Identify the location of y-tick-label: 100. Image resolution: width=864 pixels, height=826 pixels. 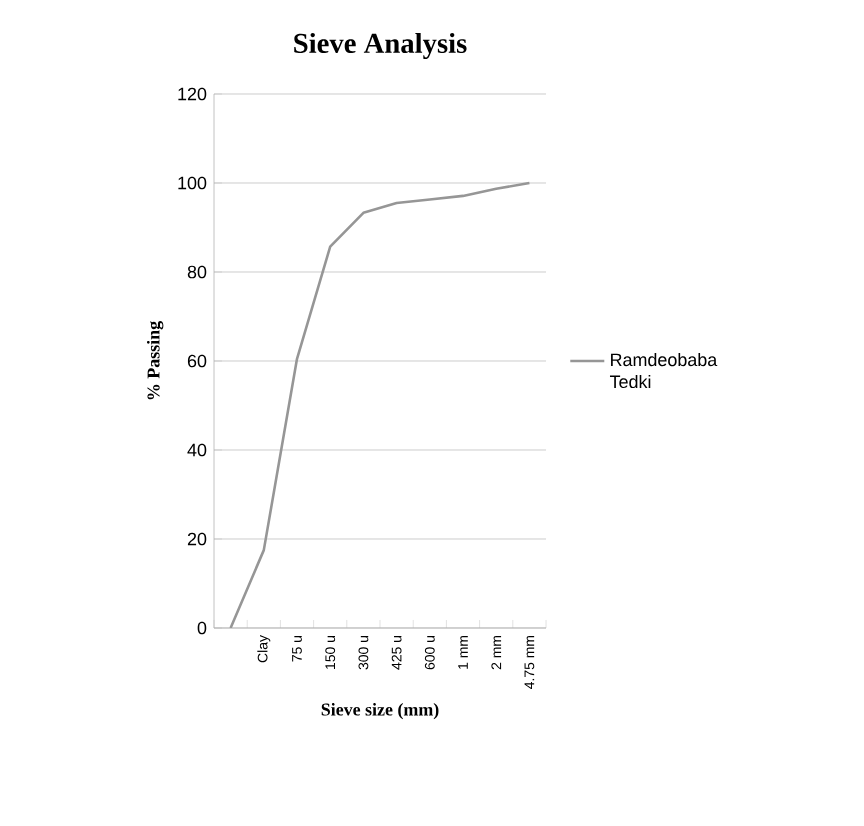
(192, 183).